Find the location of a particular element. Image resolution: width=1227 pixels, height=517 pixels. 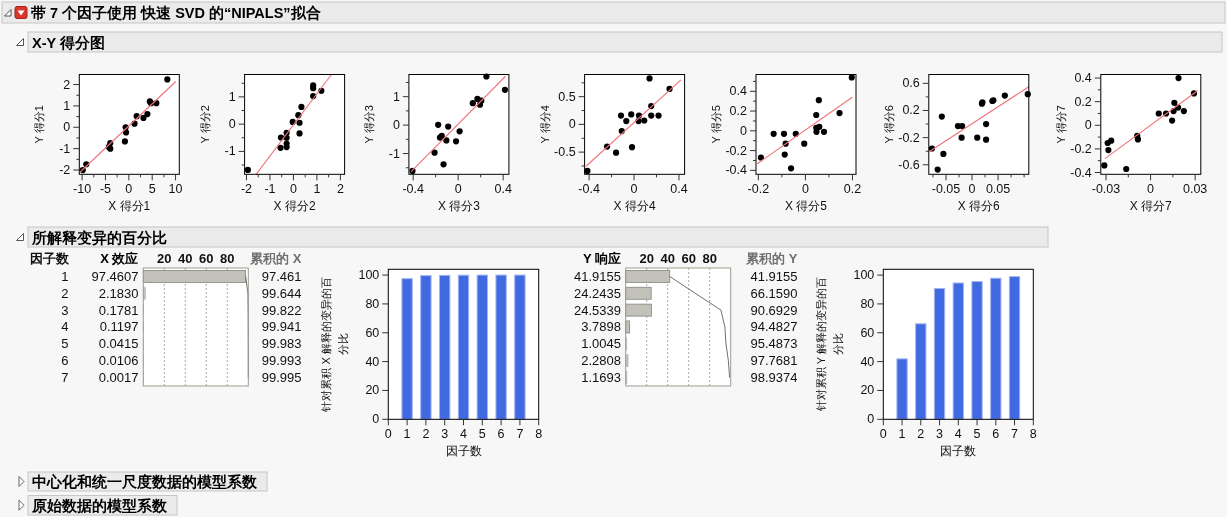

x-tick-label: -5 is located at coordinates (105, 189).